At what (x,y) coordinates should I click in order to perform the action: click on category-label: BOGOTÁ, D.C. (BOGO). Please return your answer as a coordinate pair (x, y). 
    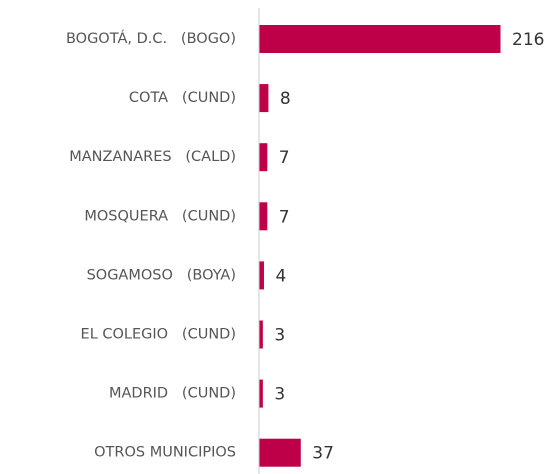
    Looking at the image, I should click on (151, 38).